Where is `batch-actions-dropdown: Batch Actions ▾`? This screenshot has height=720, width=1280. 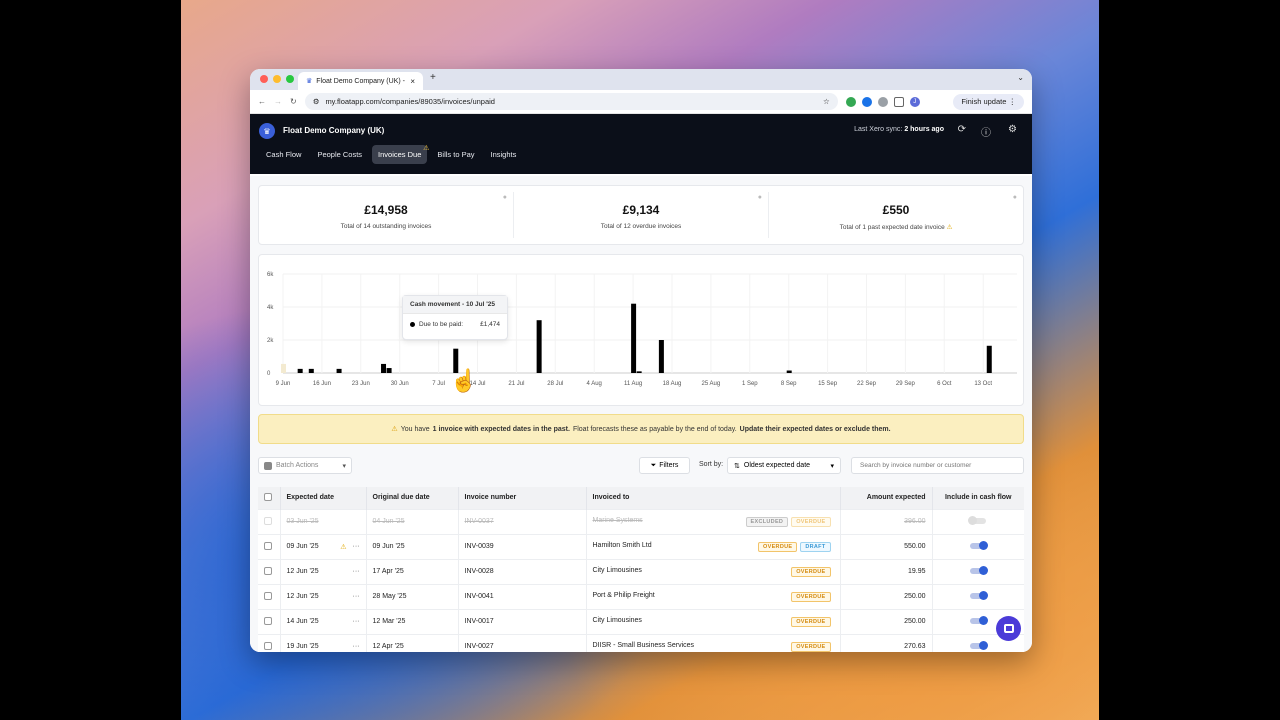 batch-actions-dropdown: Batch Actions ▾ is located at coordinates (305, 465).